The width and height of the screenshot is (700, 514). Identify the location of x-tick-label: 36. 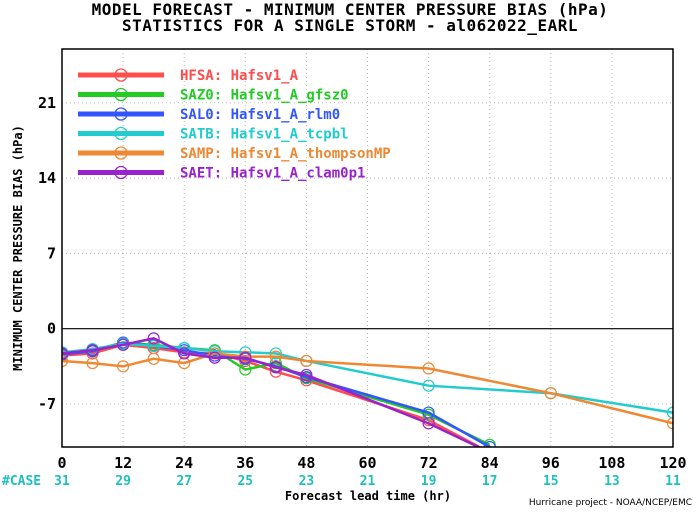
(245, 463).